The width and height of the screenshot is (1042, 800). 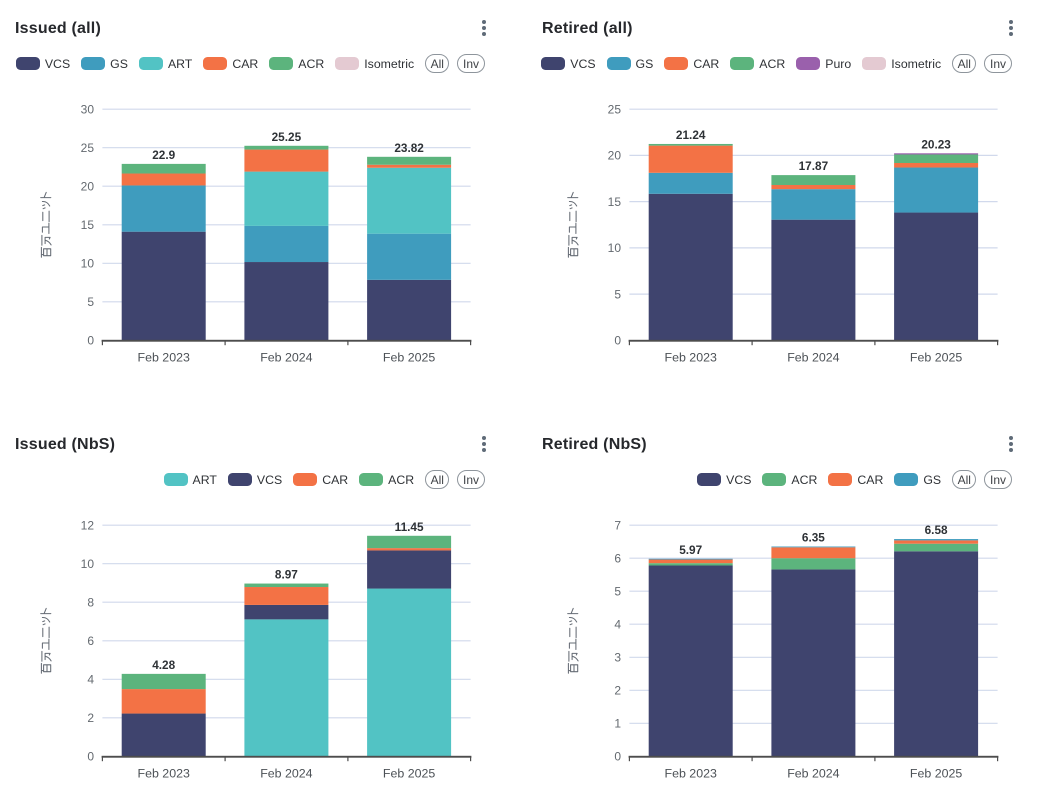 I want to click on svg-text: 22.9, so click(x=163, y=155).